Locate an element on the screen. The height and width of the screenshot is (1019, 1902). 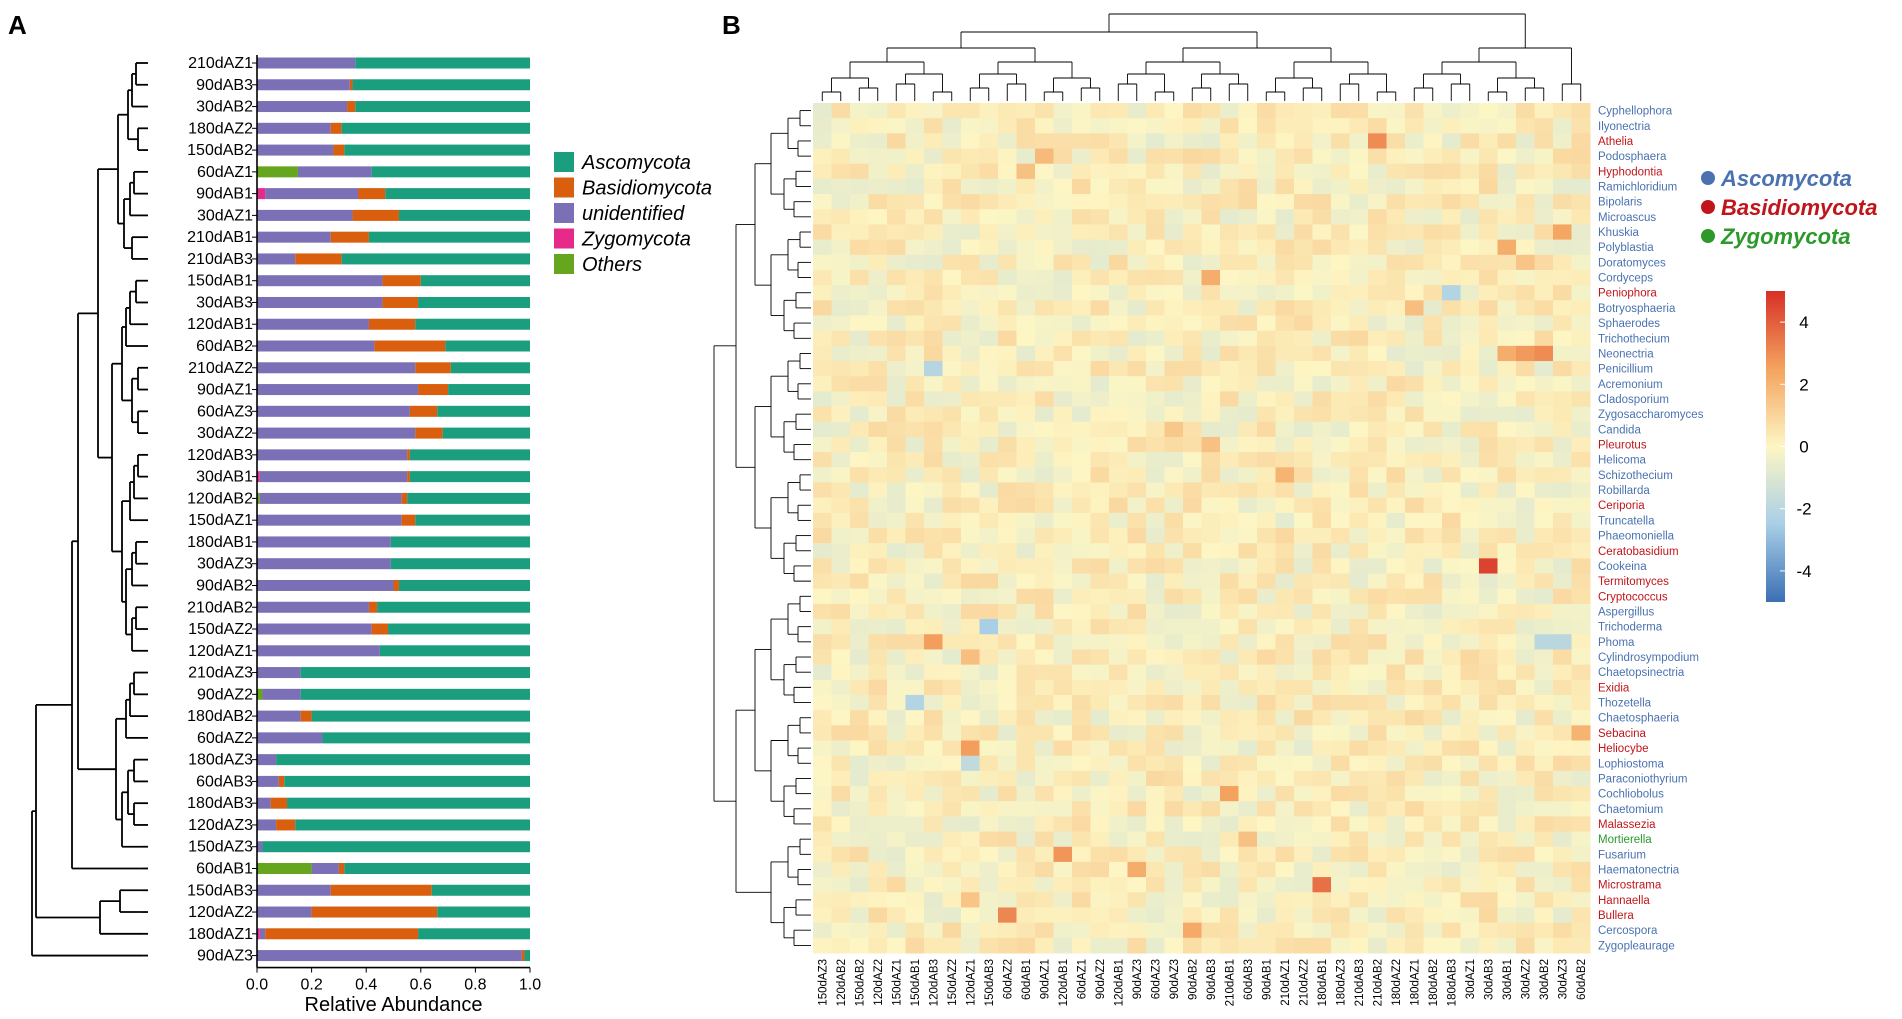
bar-segment-unidentified is located at coordinates (389, 956).